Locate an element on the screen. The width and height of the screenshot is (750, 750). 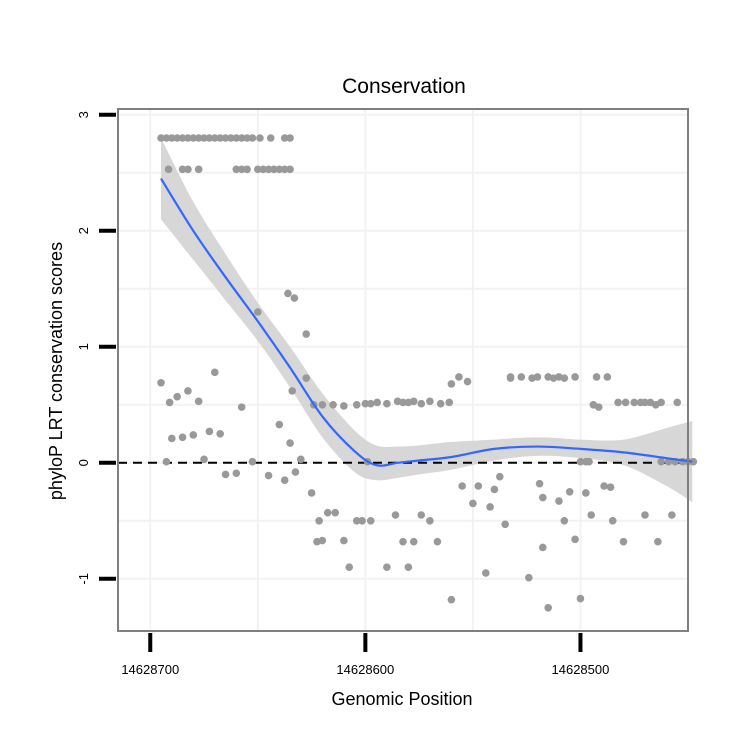
y-tick-label: 0 is located at coordinates (83, 462).